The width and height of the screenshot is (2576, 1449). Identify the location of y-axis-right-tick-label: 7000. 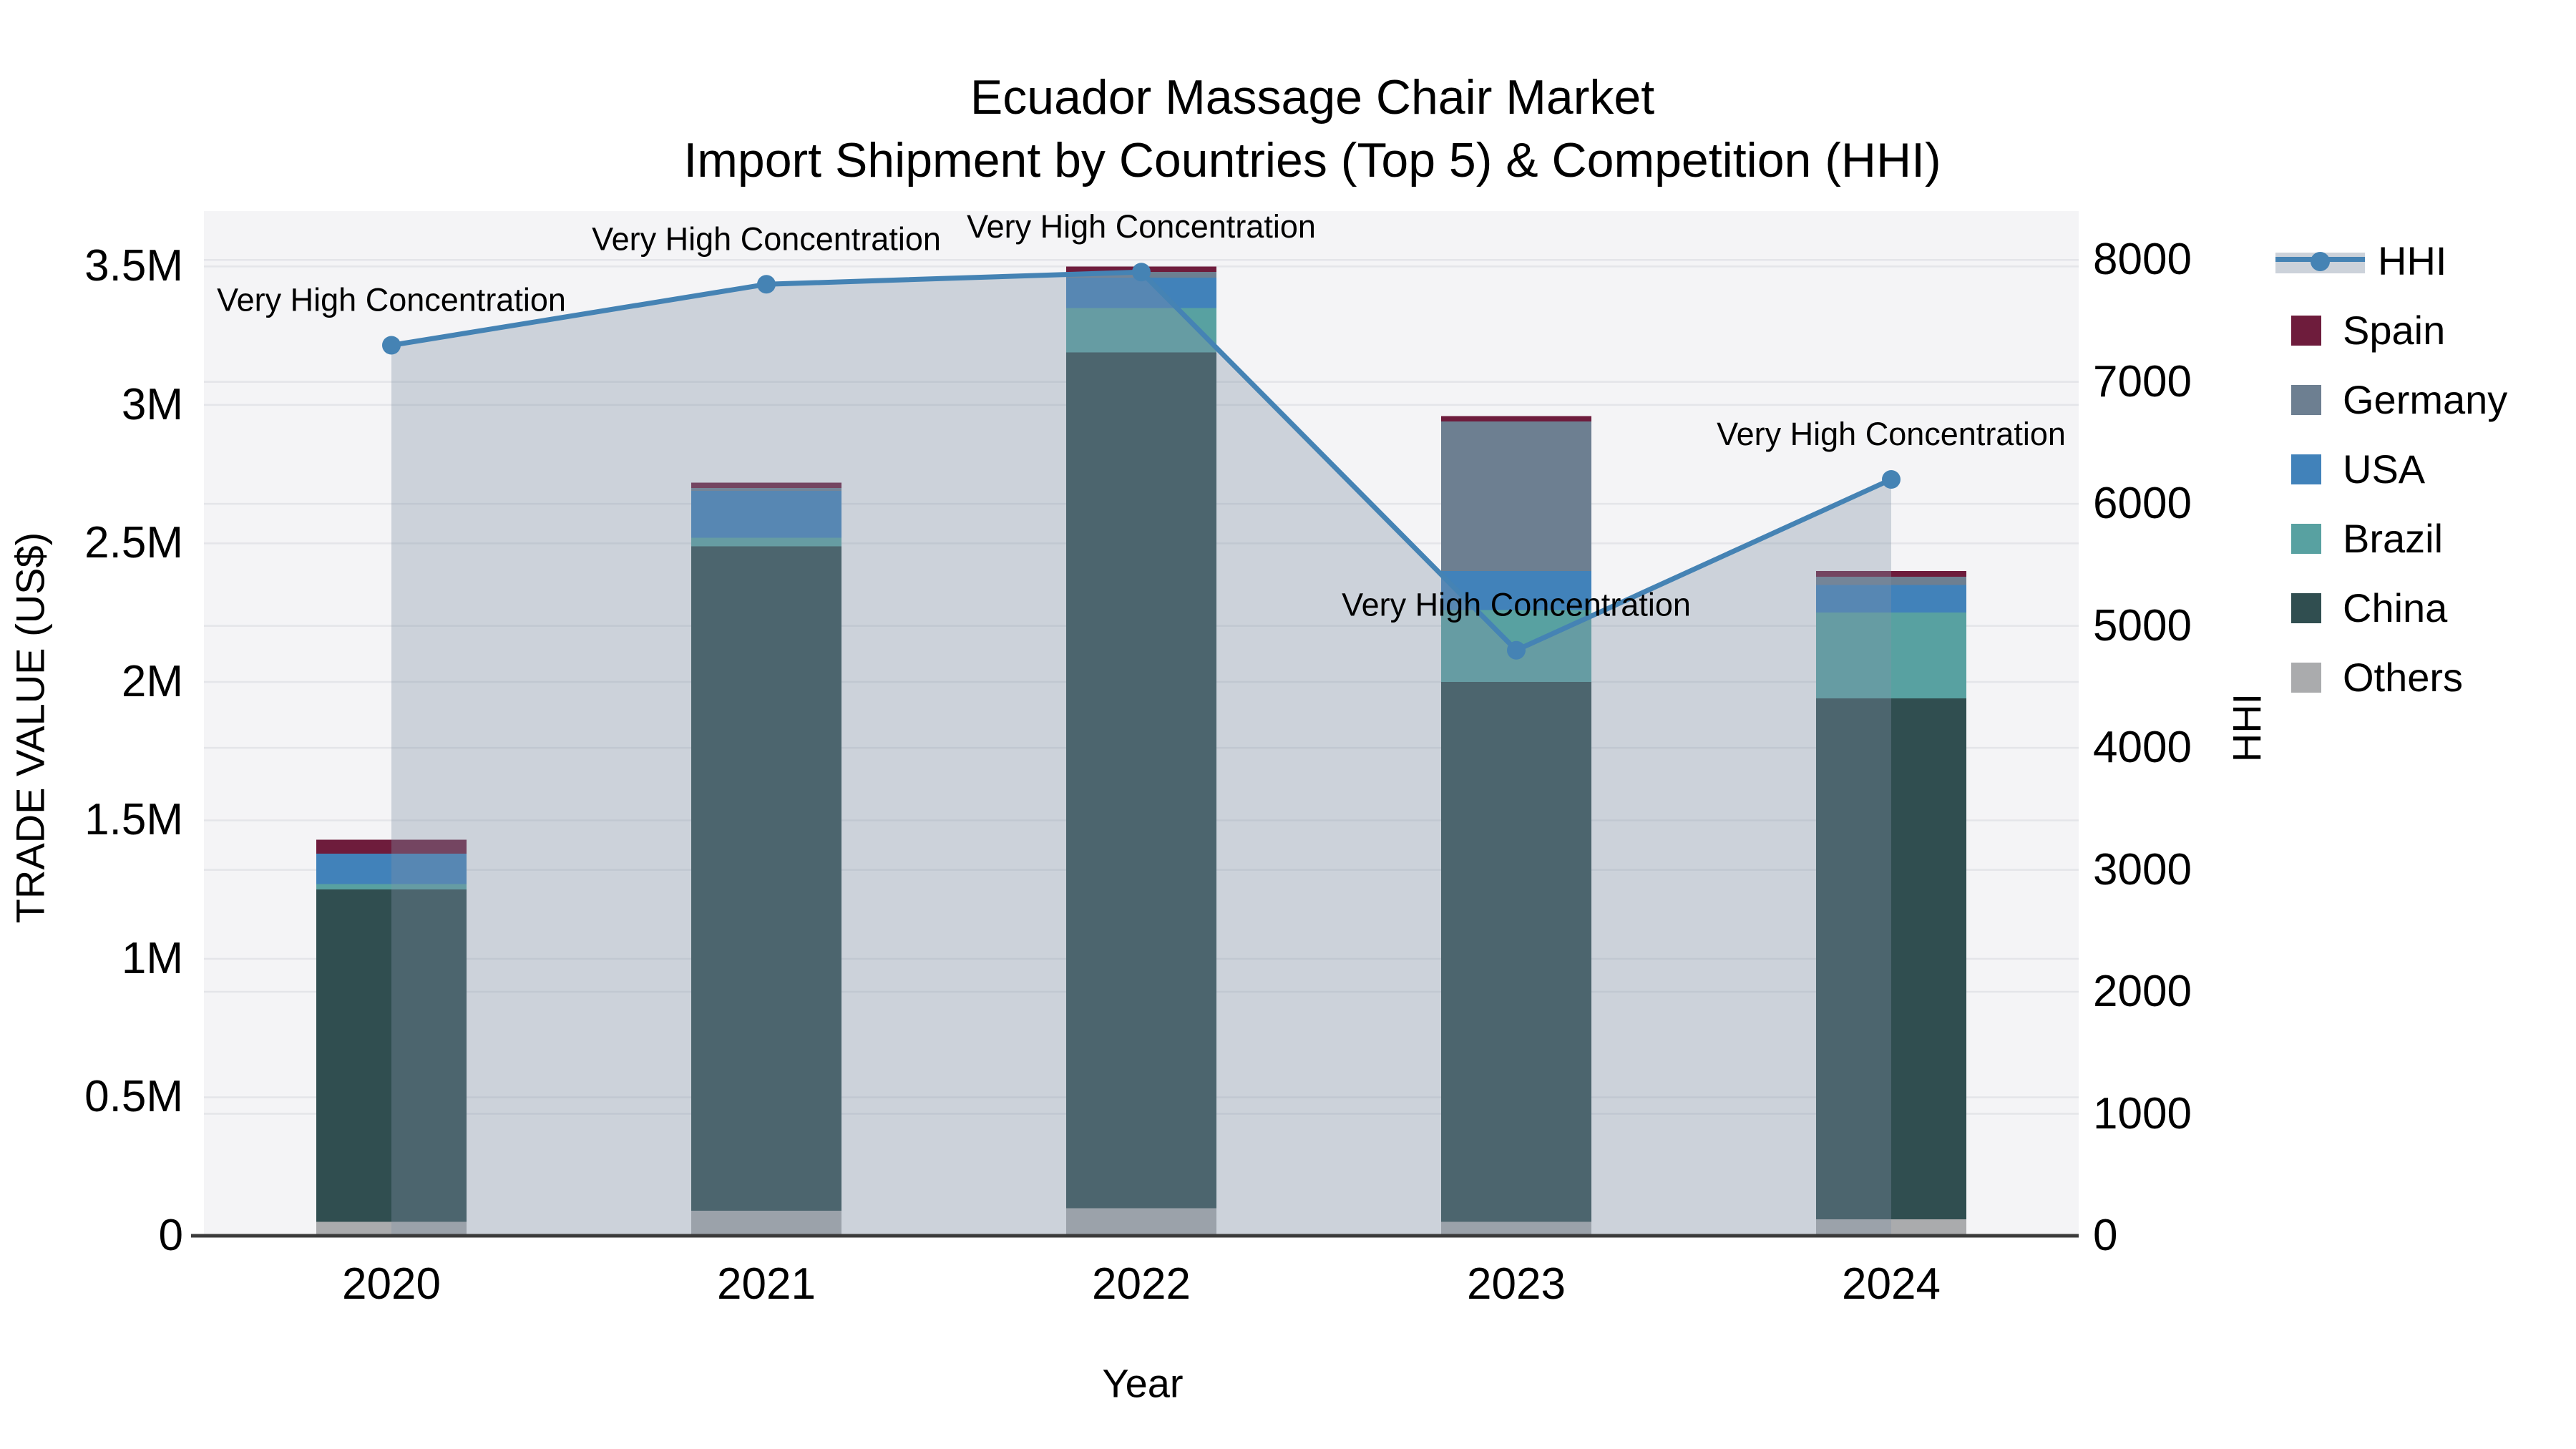
(2142, 381).